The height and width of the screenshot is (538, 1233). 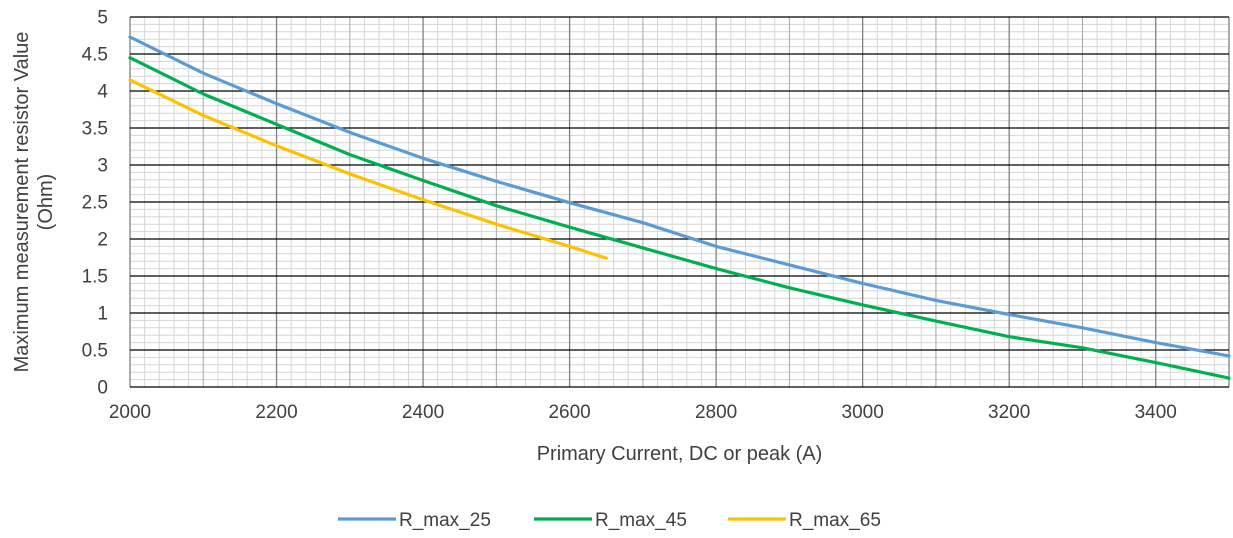 I want to click on legend-item: R_max_45, so click(x=610, y=520).